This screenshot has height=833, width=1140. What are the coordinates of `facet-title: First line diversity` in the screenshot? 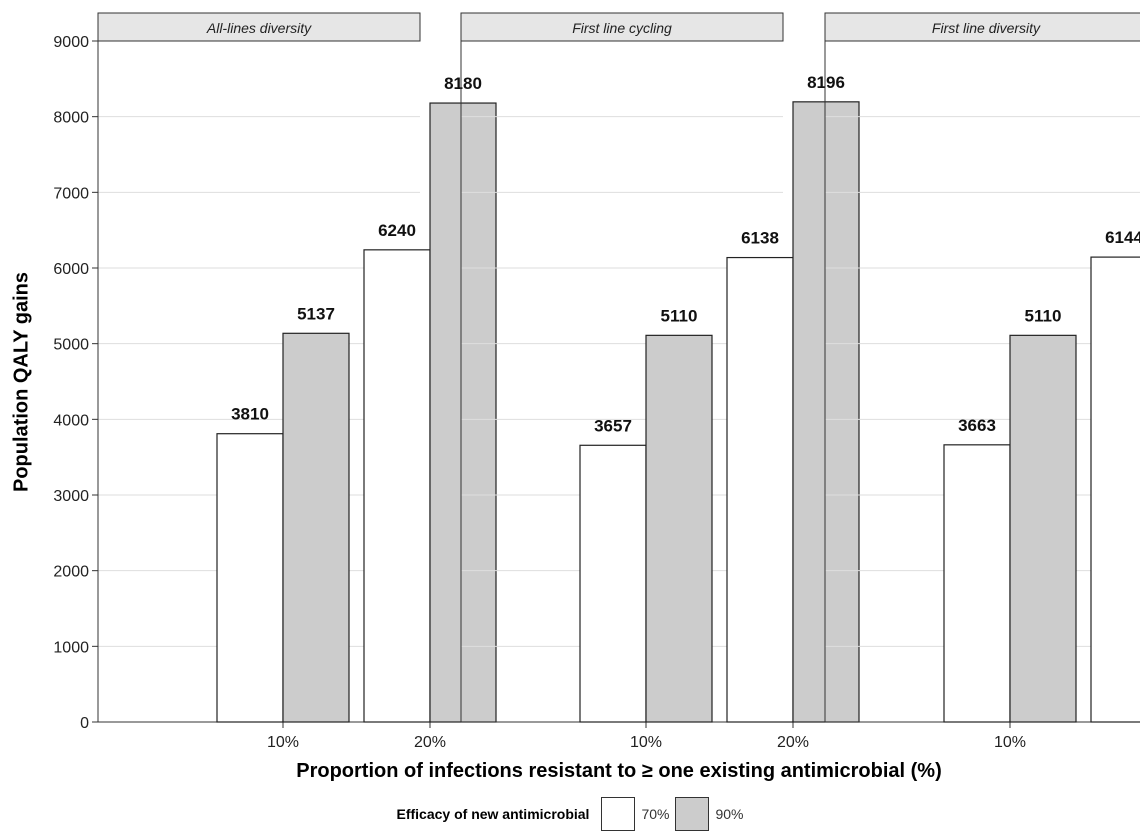 It's located at (986, 28).